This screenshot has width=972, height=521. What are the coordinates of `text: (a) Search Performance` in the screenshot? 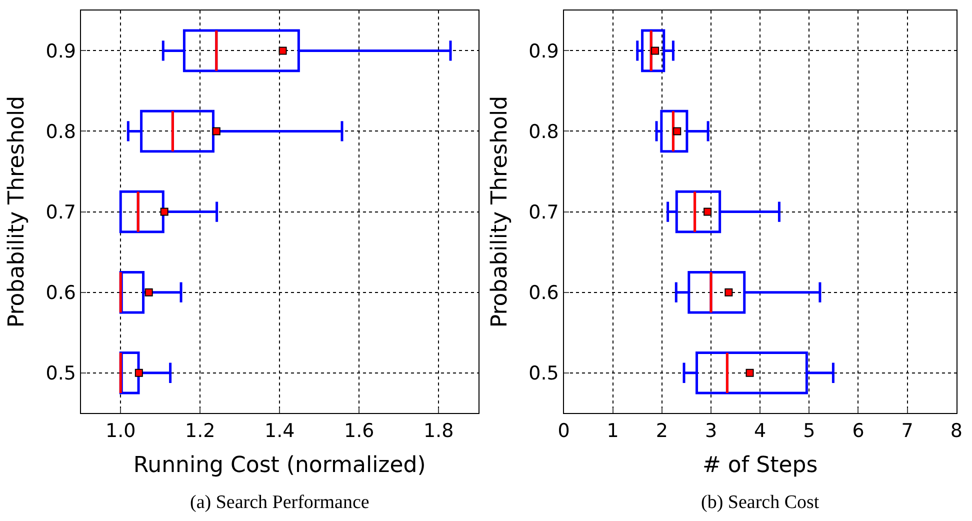 It's located at (280, 502).